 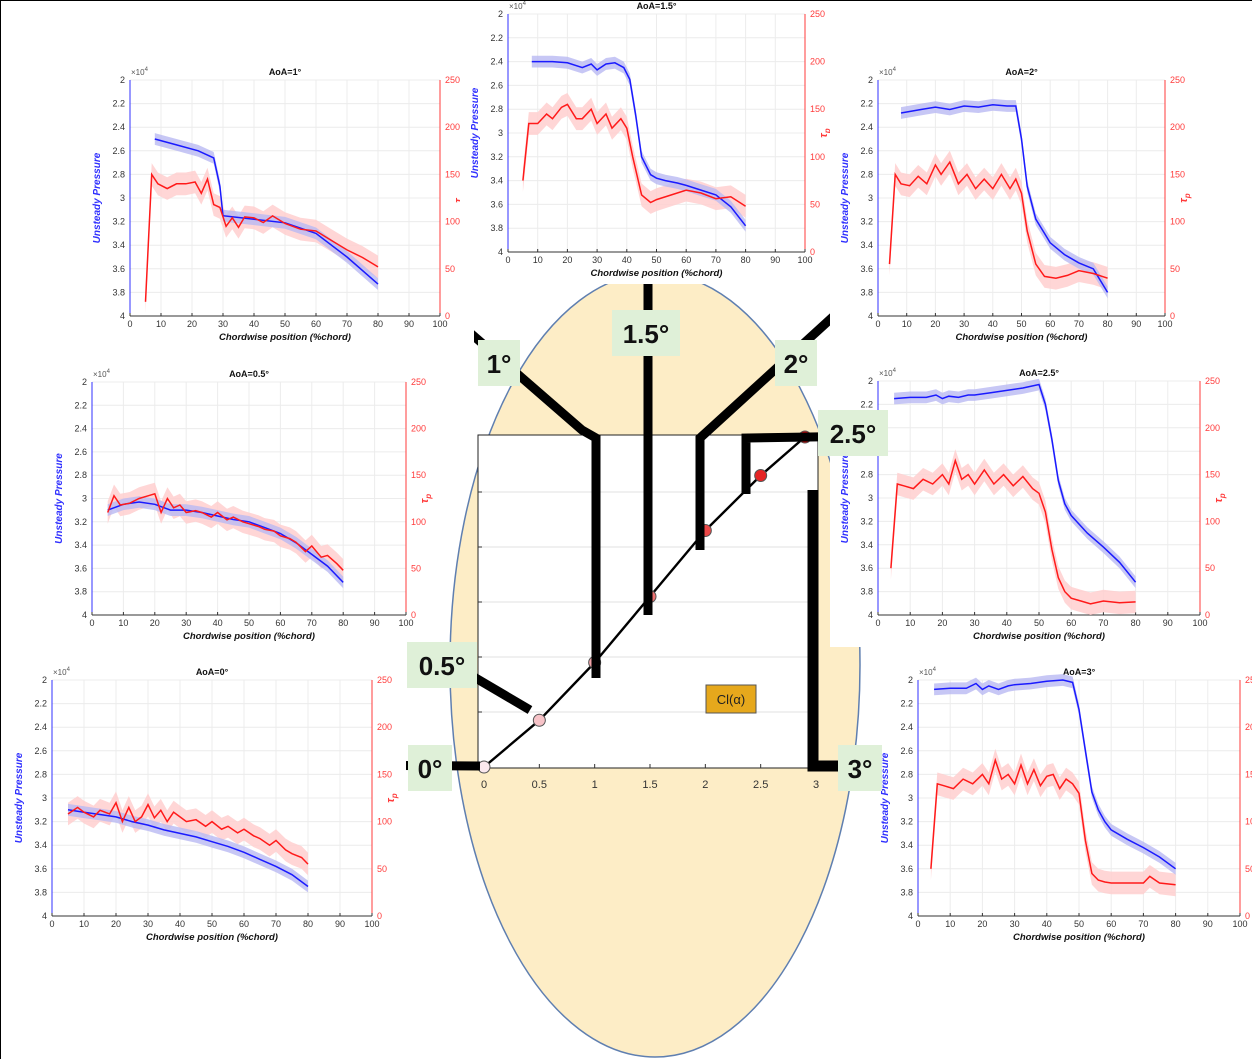 What do you see at coordinates (539, 785) in the screenshot?
I see `cl-x-tick-label: 0.5` at bounding box center [539, 785].